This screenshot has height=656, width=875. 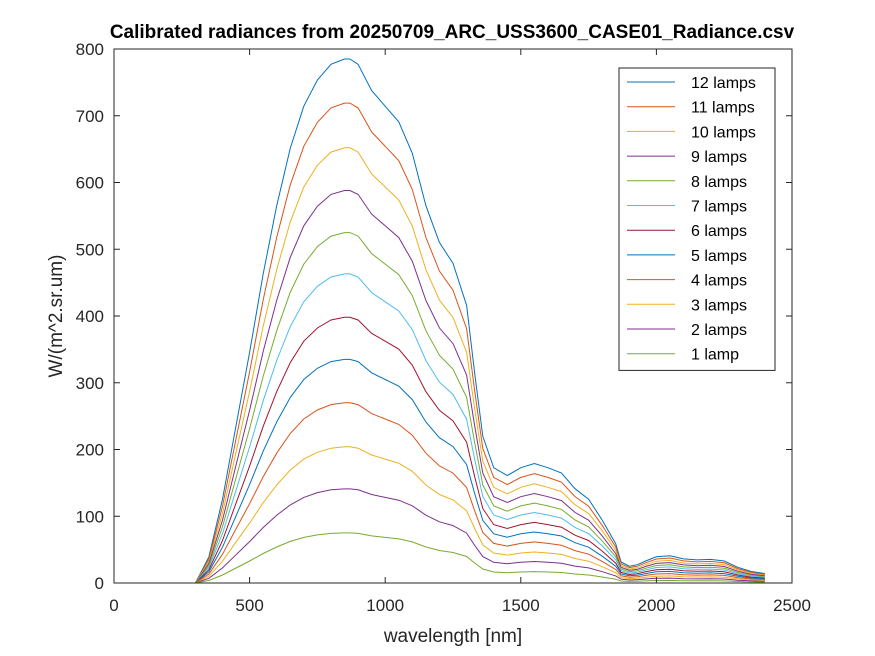 What do you see at coordinates (719, 157) in the screenshot?
I see `legend-entry-label: 9 lamps` at bounding box center [719, 157].